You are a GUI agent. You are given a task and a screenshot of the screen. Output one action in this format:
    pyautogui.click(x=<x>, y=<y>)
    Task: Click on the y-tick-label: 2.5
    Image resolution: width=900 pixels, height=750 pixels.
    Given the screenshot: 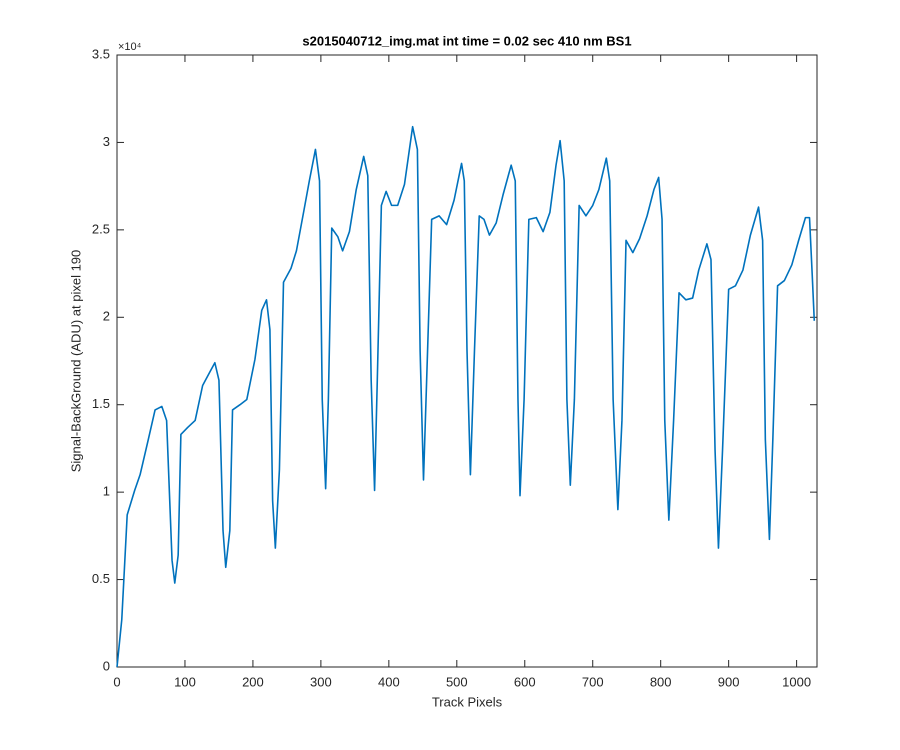 What is the action you would take?
    pyautogui.click(x=101, y=228)
    